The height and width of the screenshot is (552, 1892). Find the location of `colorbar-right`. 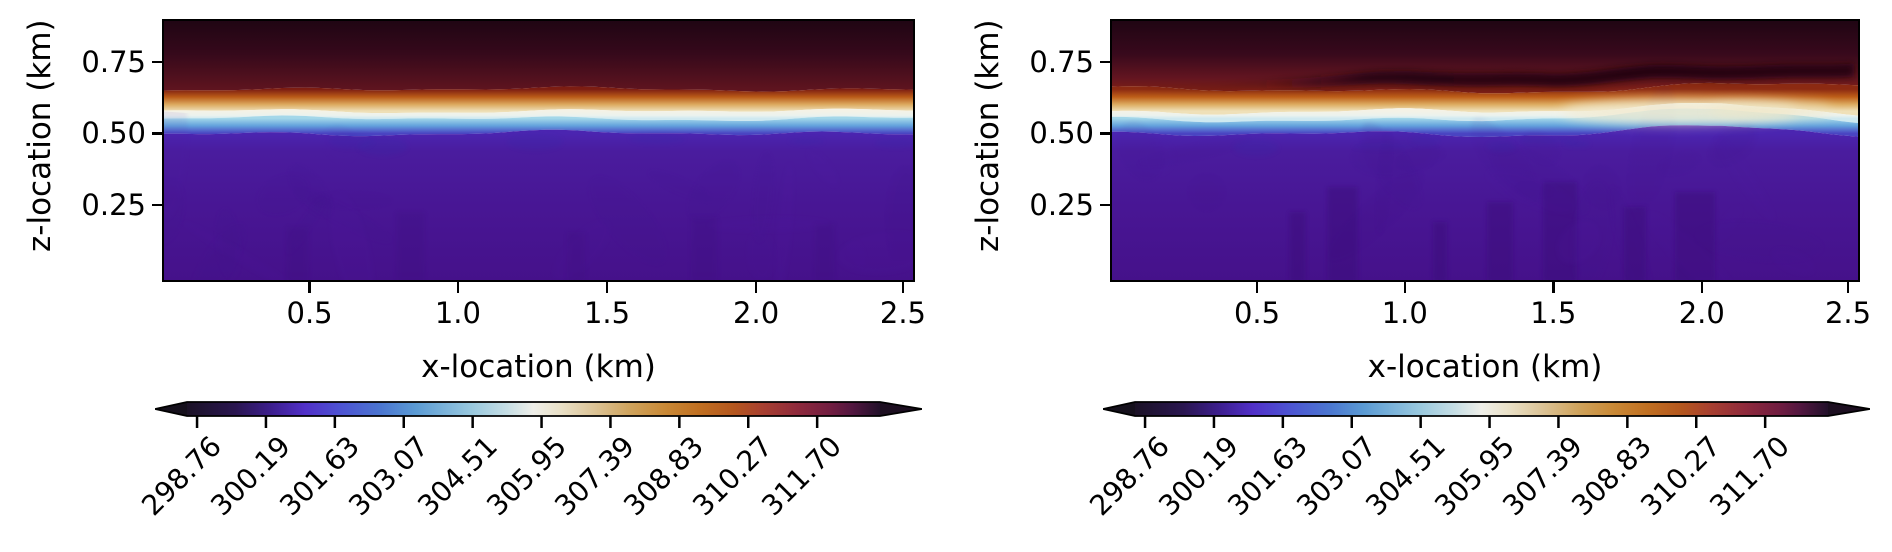

colorbar-right is located at coordinates (1486, 414).